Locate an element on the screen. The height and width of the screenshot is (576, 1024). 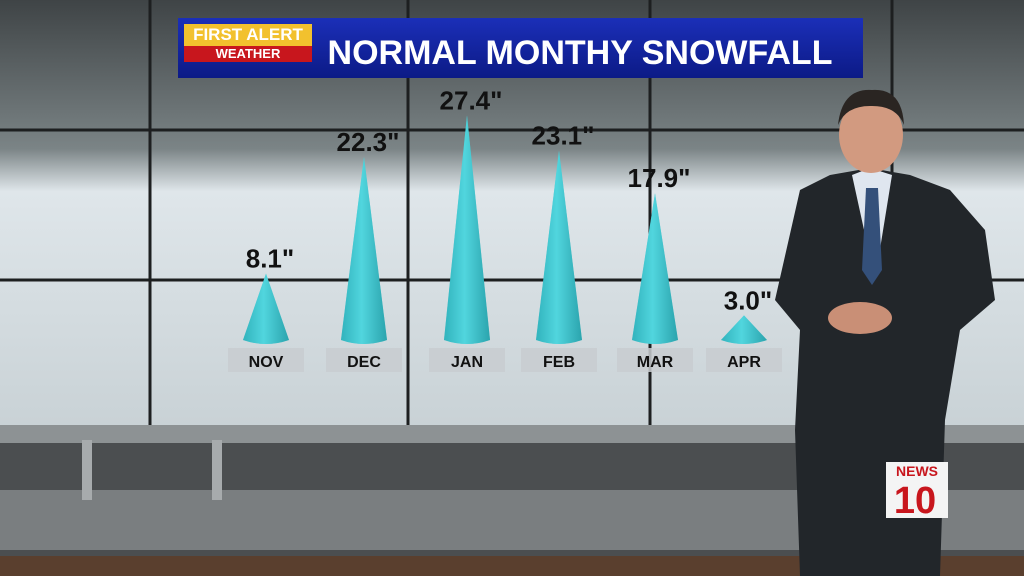
x-tick-label: NOV is located at coordinates (266, 362).